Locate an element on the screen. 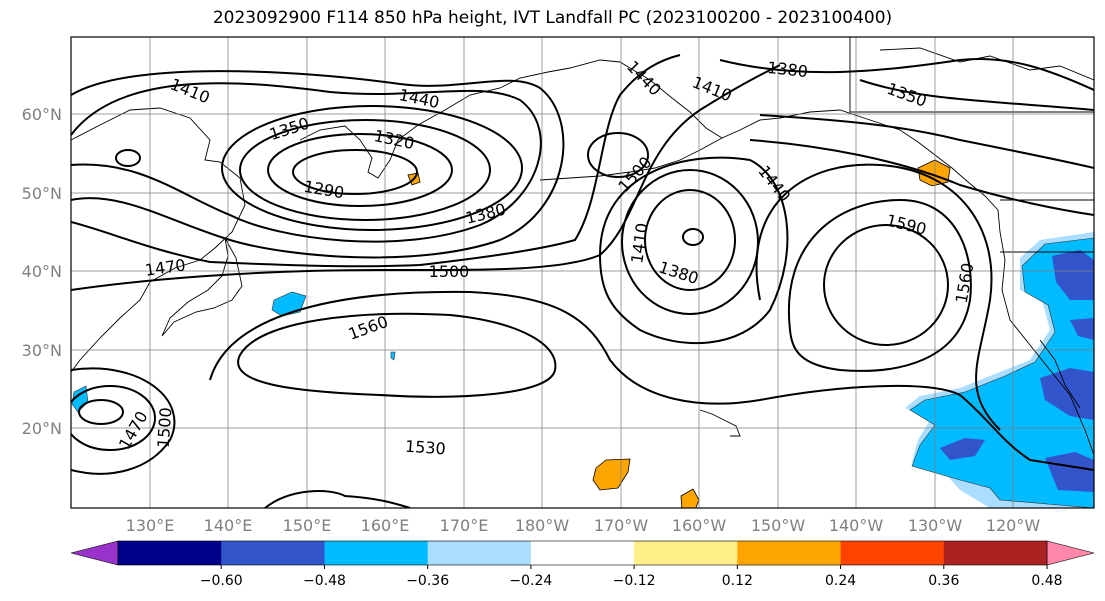 The width and height of the screenshot is (1105, 601). contour-label: 1380 is located at coordinates (787, 69).